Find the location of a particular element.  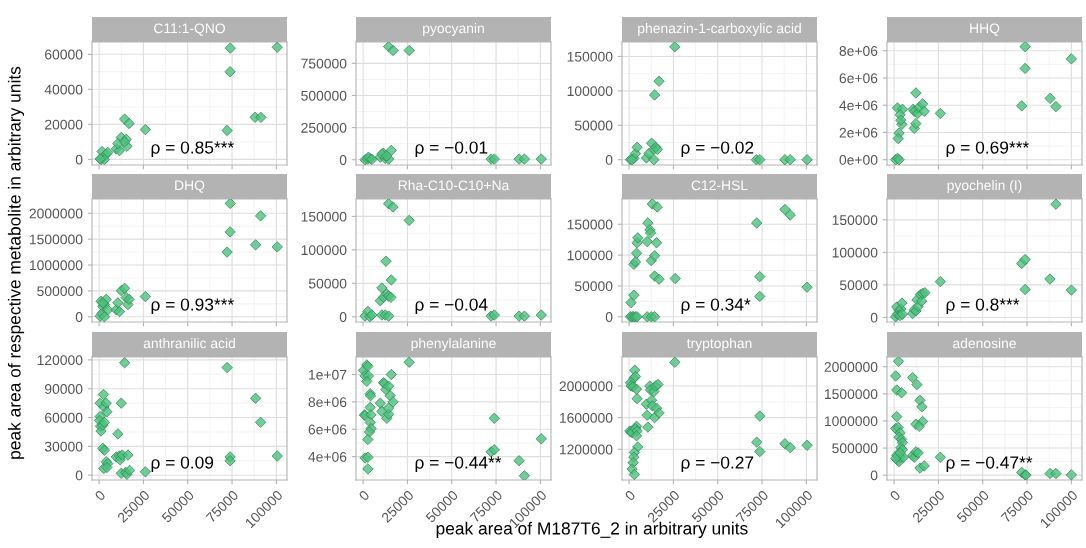

annotation: ρ = −0.44** is located at coordinates (458, 464).